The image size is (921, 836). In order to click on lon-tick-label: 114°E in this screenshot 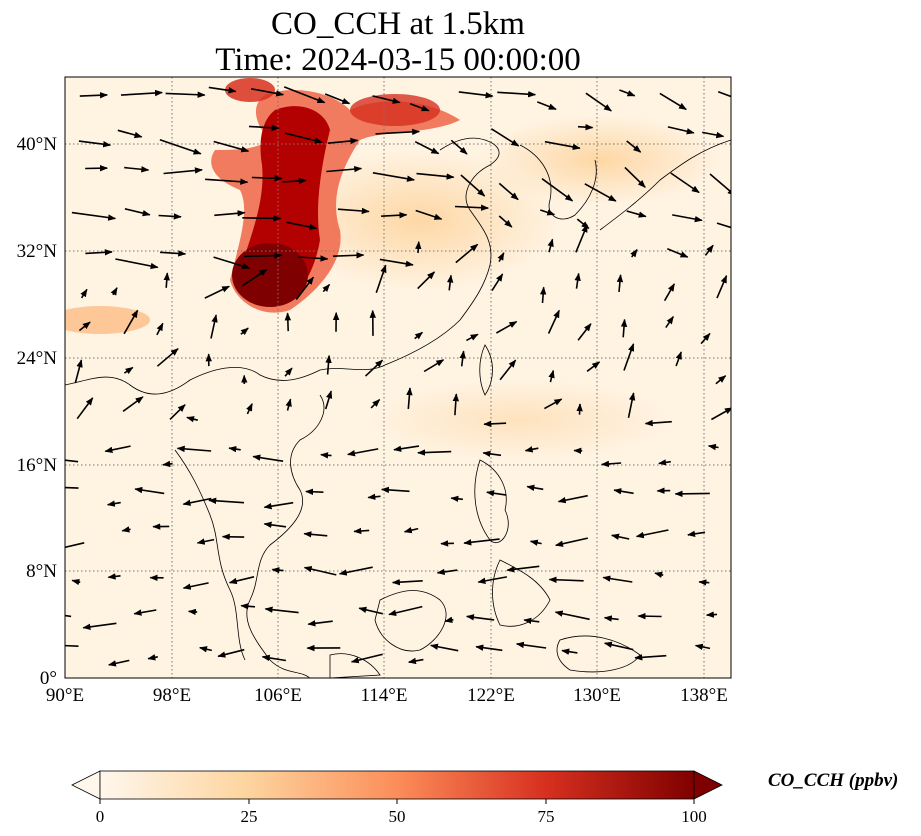, I will do `click(384, 695)`.